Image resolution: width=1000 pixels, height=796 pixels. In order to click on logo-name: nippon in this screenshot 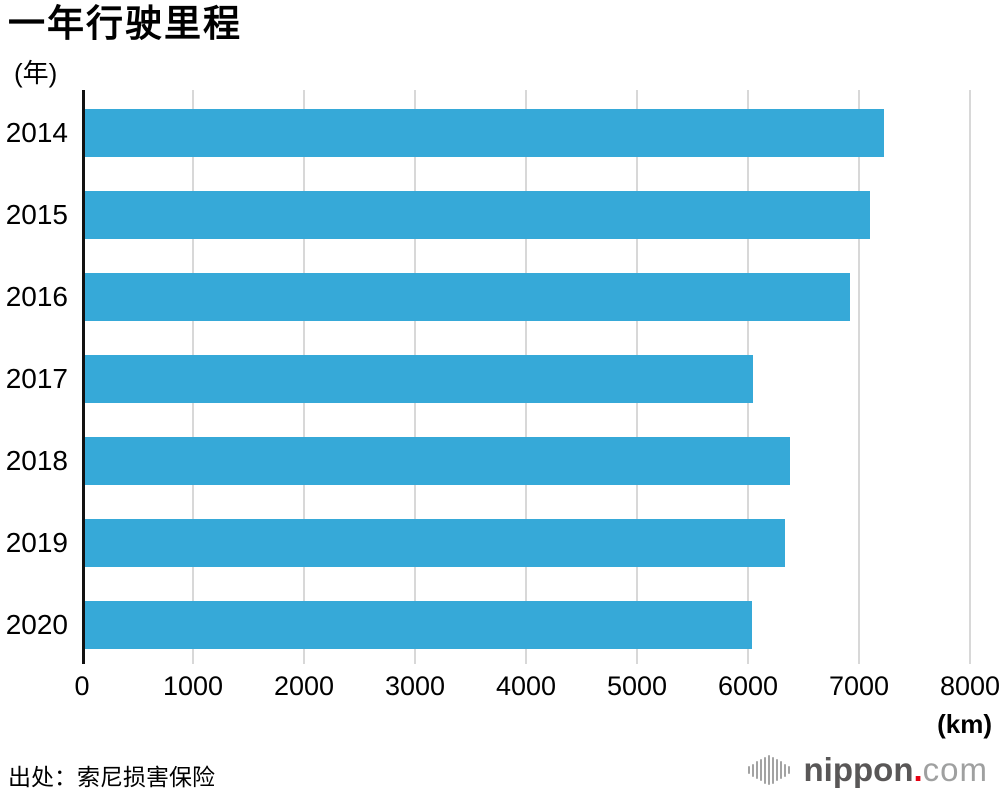, I will do `click(858, 769)`.